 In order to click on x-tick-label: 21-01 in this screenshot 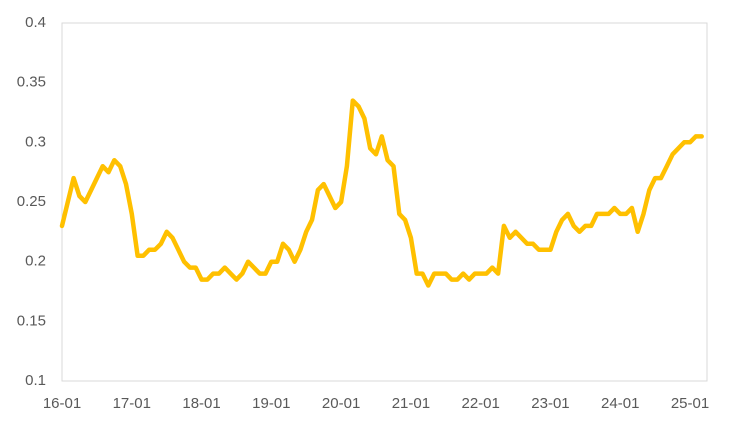, I will do `click(411, 403)`.